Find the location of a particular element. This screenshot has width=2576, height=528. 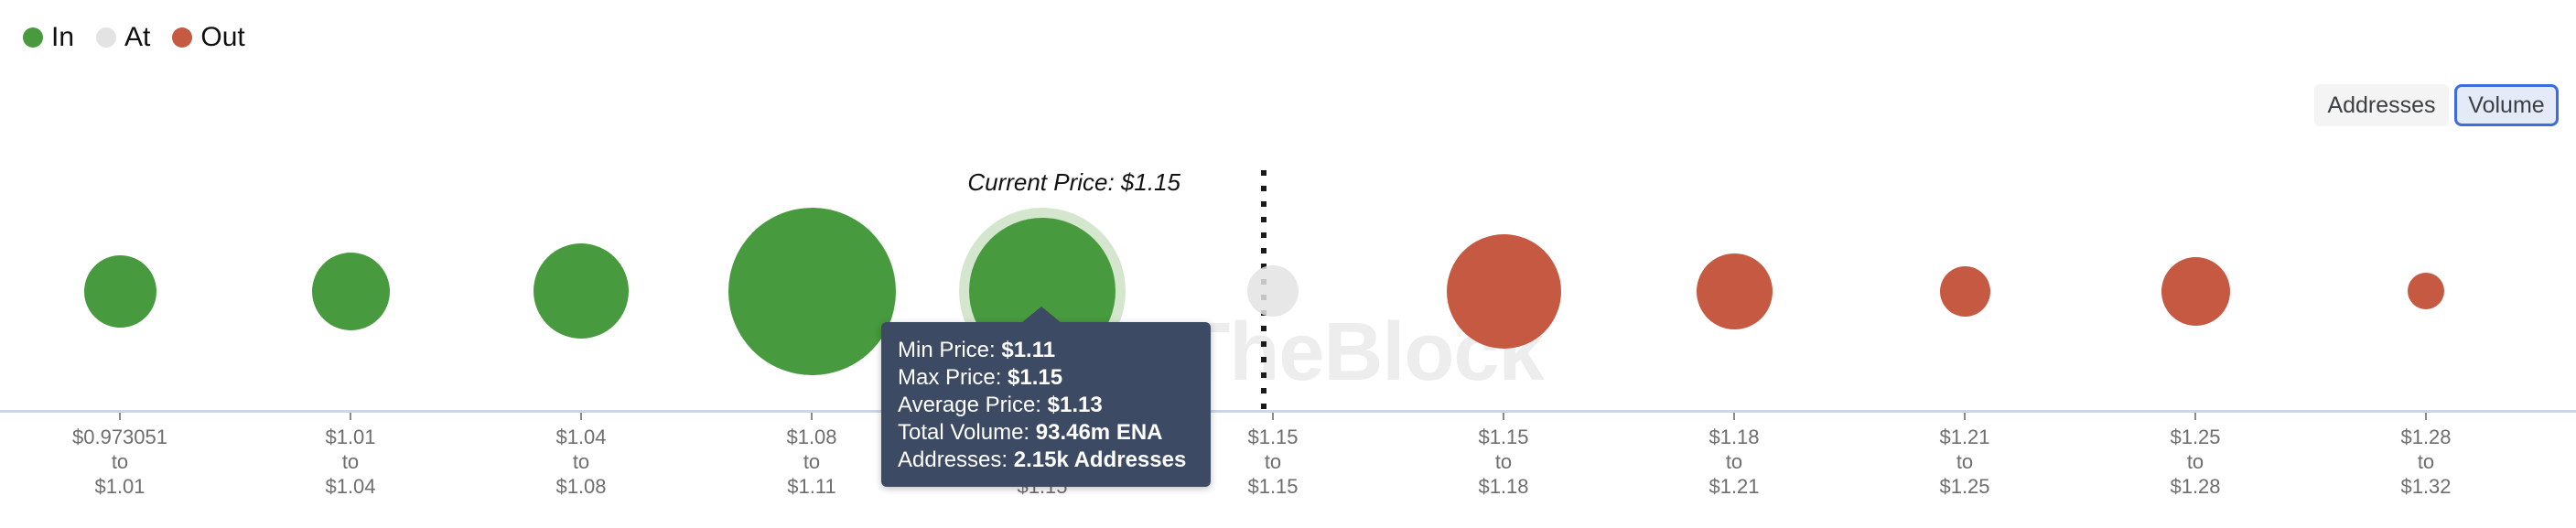

x-axis-label: $1.04 to $1.08 is located at coordinates (581, 462).